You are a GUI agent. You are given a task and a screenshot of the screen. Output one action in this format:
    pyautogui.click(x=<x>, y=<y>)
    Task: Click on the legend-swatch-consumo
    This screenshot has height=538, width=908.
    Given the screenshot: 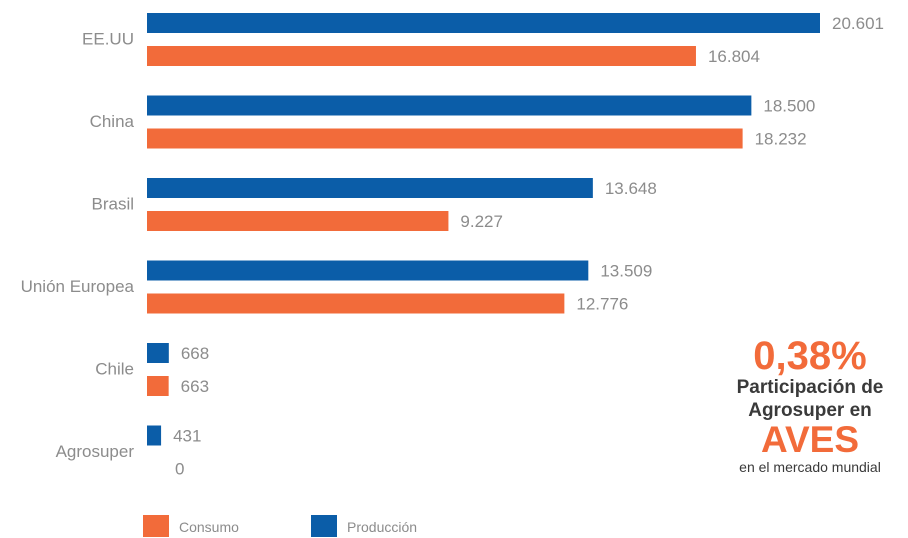 What is the action you would take?
    pyautogui.click(x=156, y=526)
    